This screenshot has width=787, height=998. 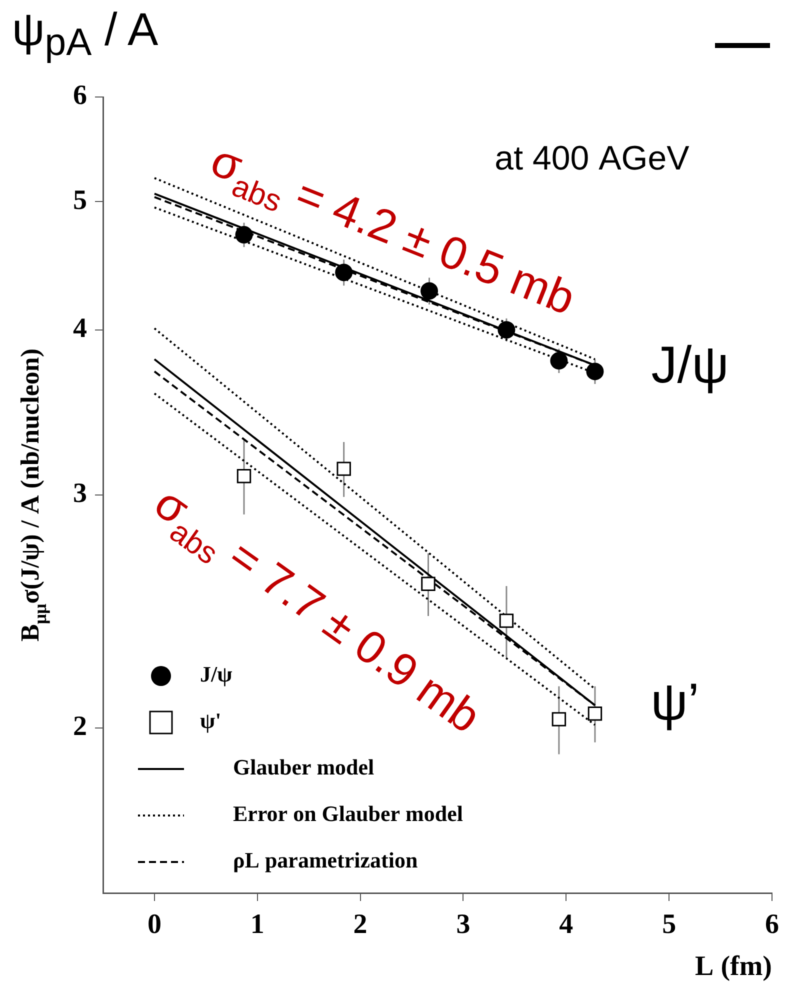 I want to click on legend-label: Error on Glauber model, so click(x=348, y=813).